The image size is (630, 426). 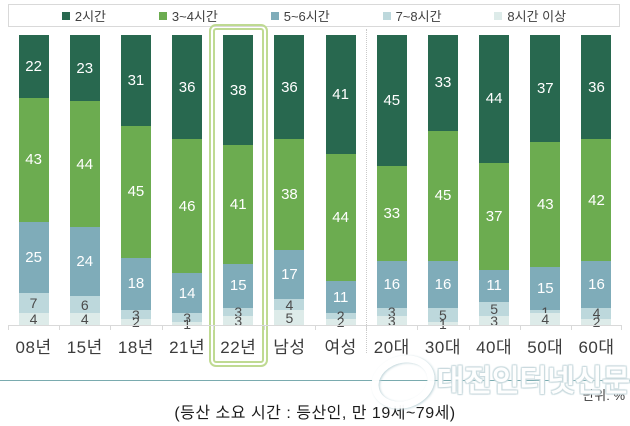 I want to click on bar-stack: 37 43 15 1 4, so click(x=545, y=180).